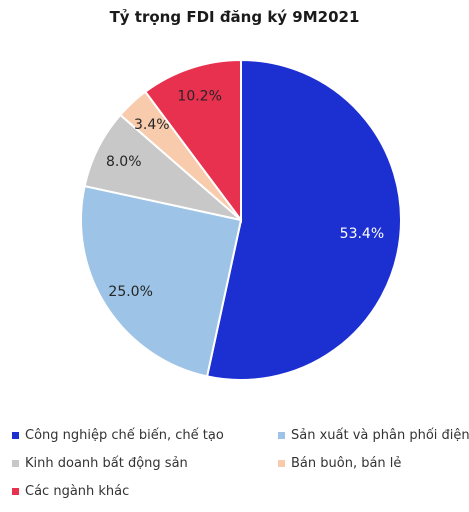 This screenshot has width=469, height=512. I want to click on slice-data-label: 53.4%, so click(362, 234).